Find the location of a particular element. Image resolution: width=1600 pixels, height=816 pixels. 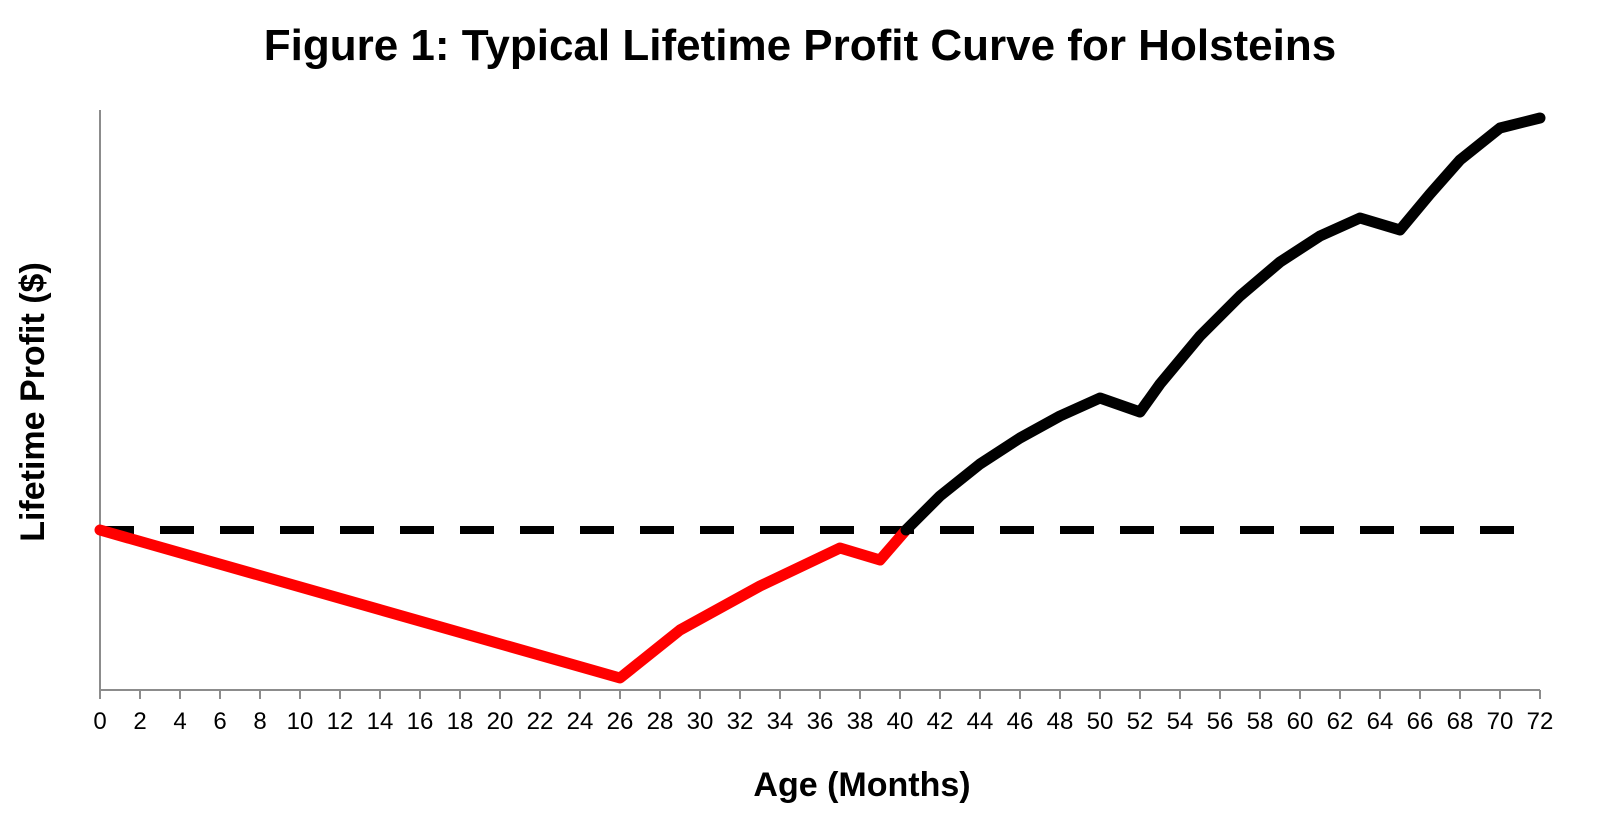

x-tick-label: 12 is located at coordinates (340, 721).